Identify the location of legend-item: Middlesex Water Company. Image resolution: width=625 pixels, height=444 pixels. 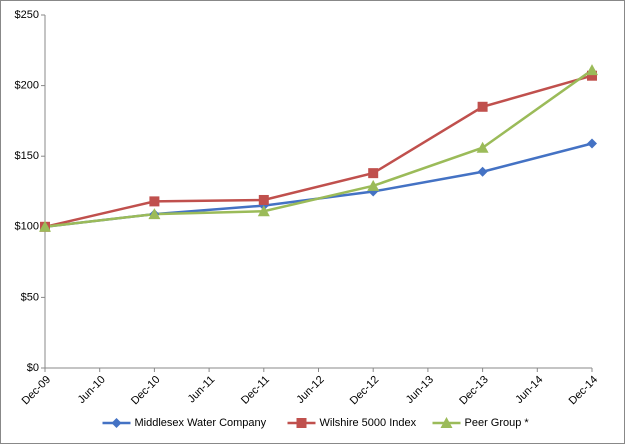
(184, 423).